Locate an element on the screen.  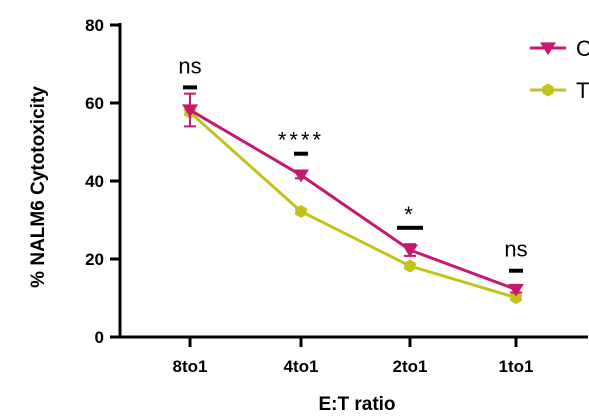
legend: CT is located at coordinates (559, 69).